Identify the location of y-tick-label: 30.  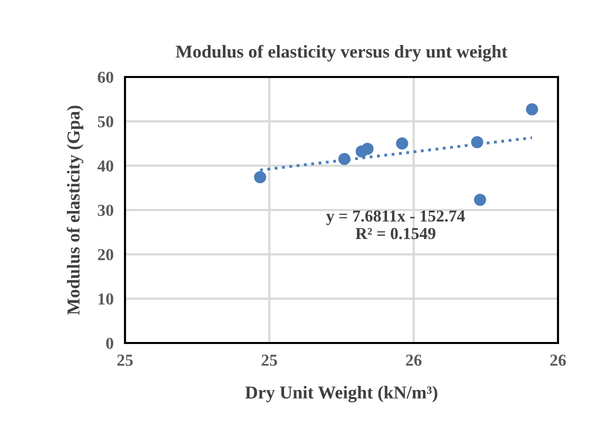
(106, 210).